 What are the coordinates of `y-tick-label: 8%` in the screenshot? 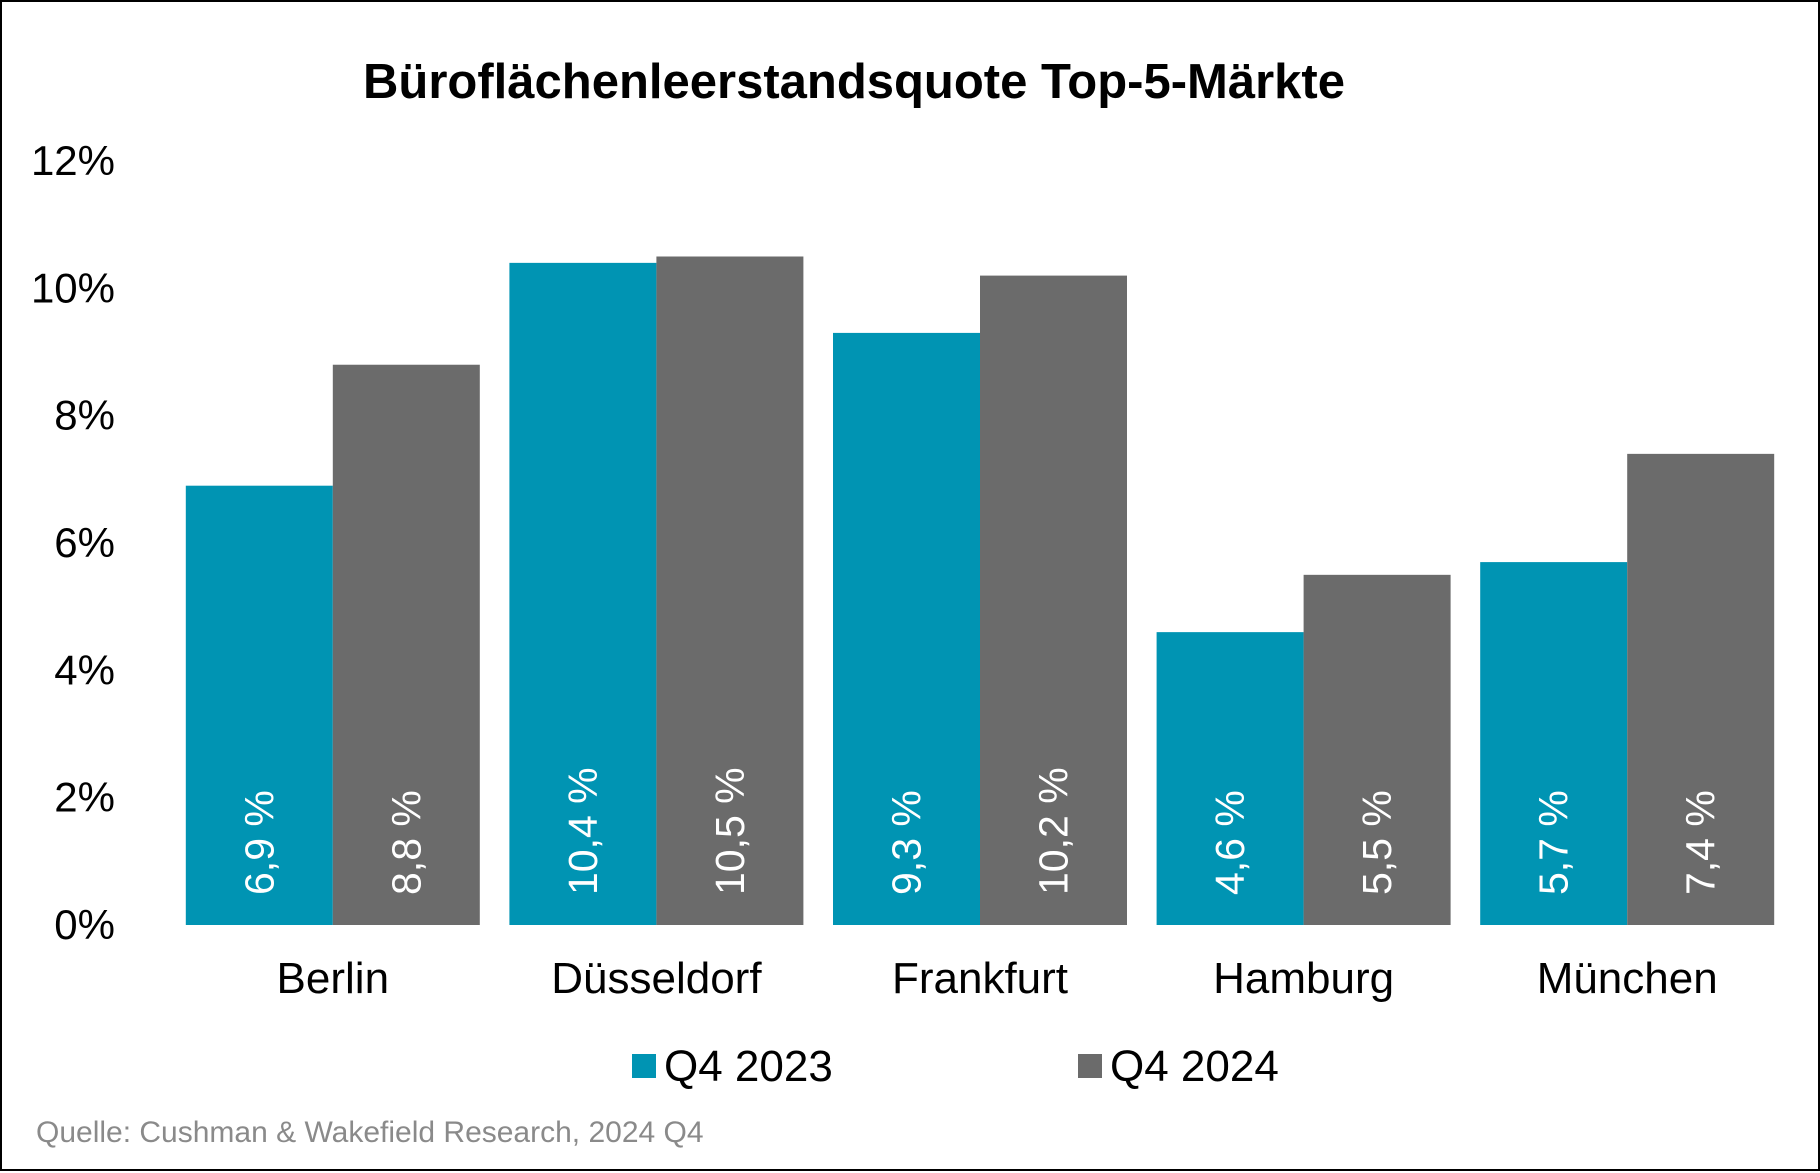 It's located at (84, 415).